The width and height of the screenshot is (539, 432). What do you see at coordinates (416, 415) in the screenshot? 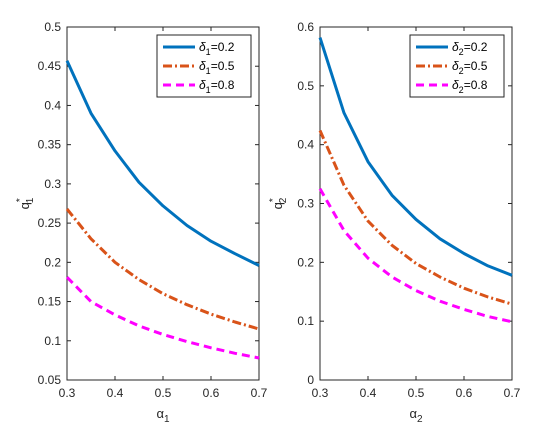
I see `x-axis-label: α2` at bounding box center [416, 415].